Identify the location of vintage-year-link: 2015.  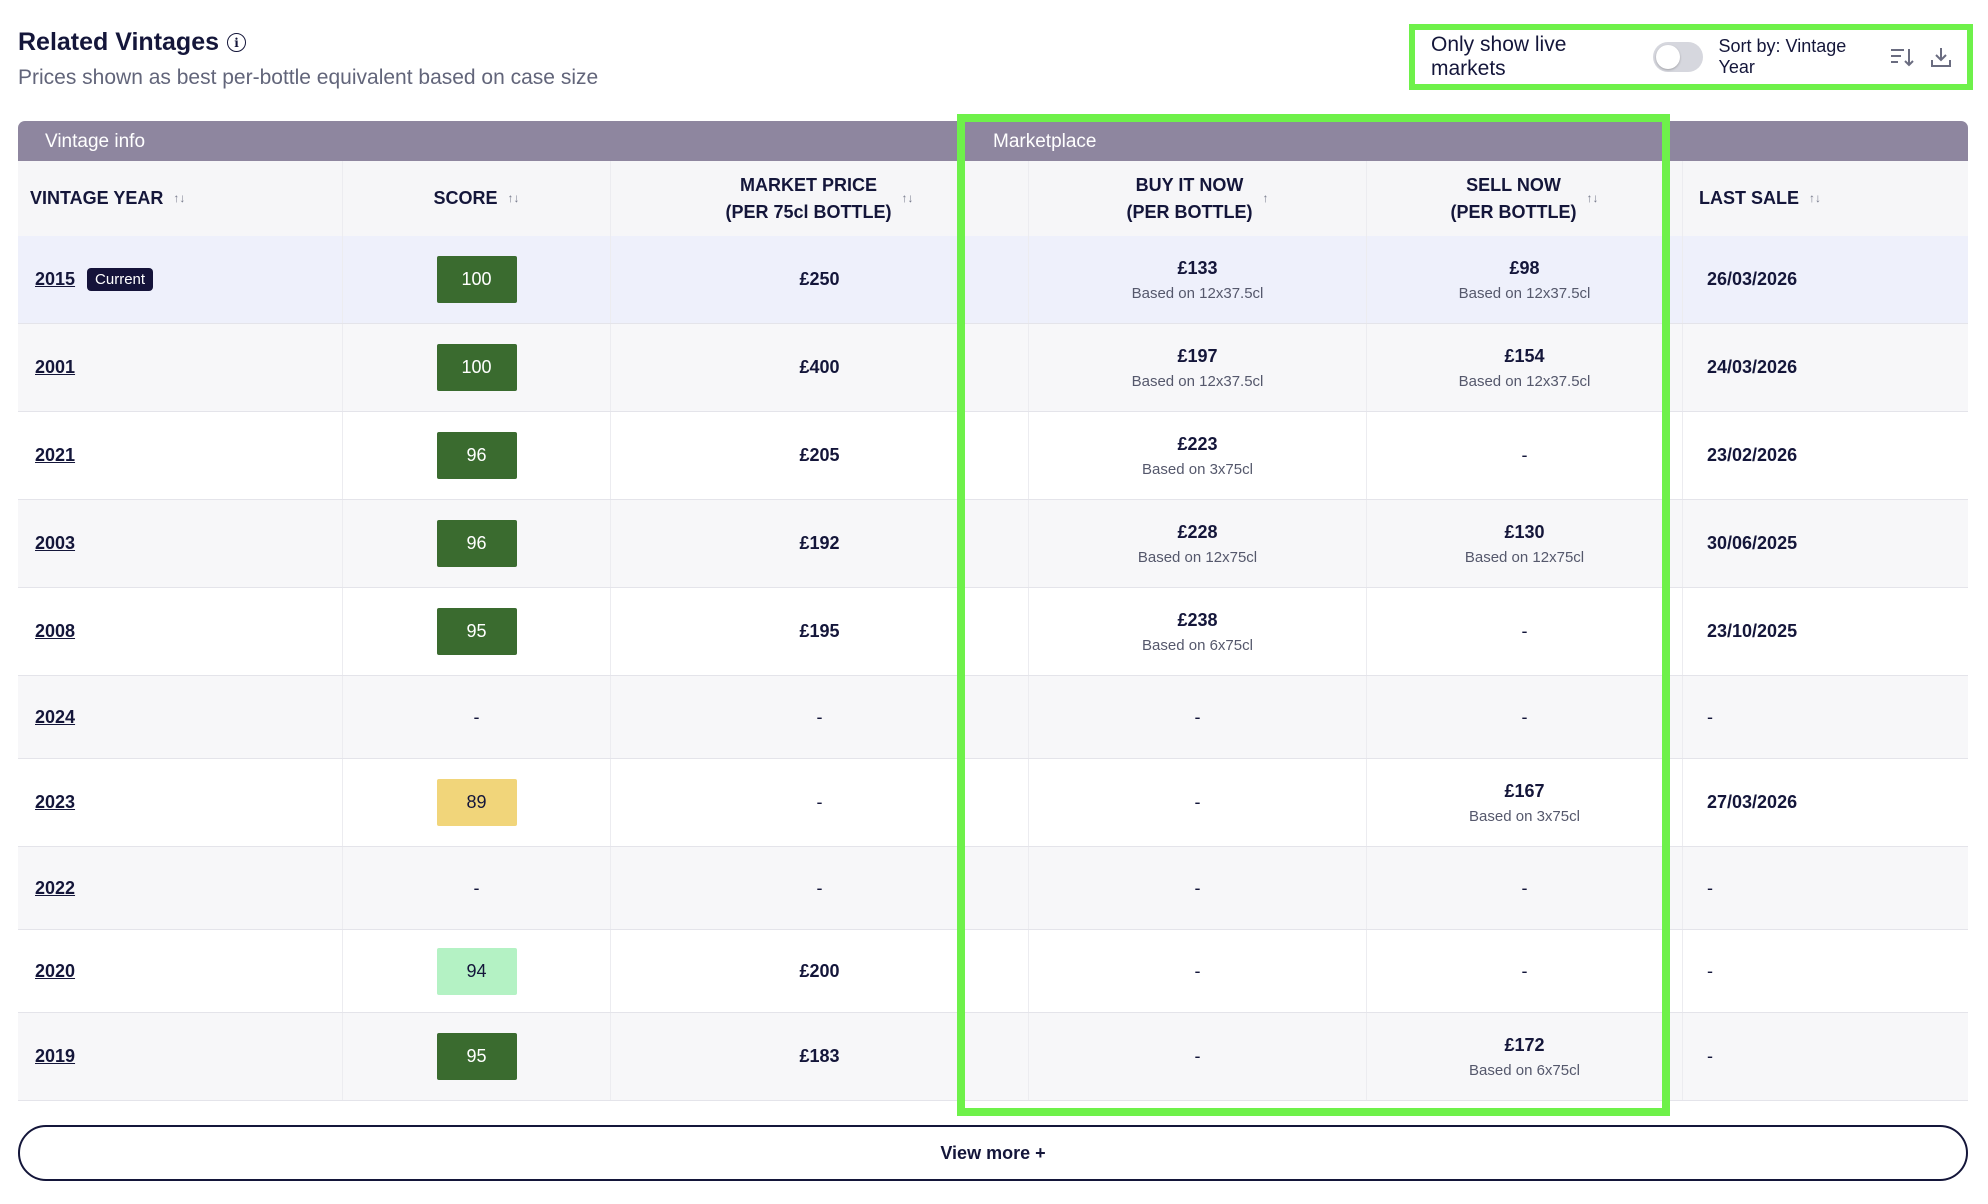
(55, 279).